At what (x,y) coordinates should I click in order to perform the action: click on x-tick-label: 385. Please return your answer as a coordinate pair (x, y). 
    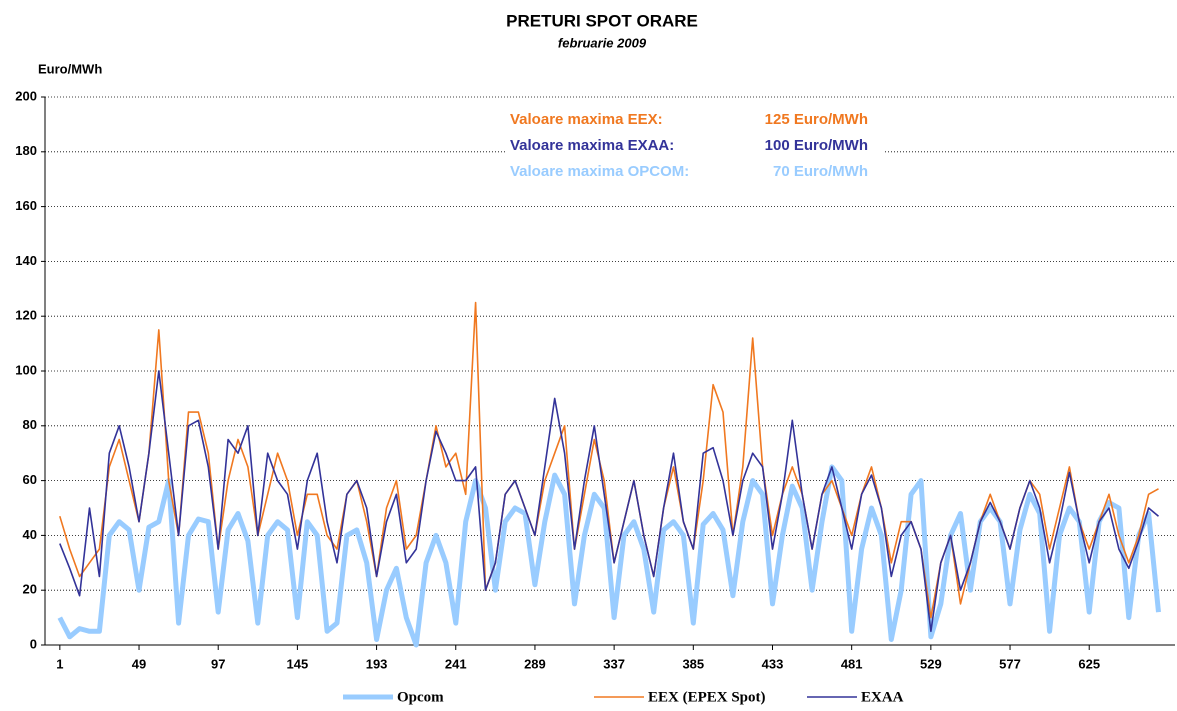
    Looking at the image, I should click on (693, 663).